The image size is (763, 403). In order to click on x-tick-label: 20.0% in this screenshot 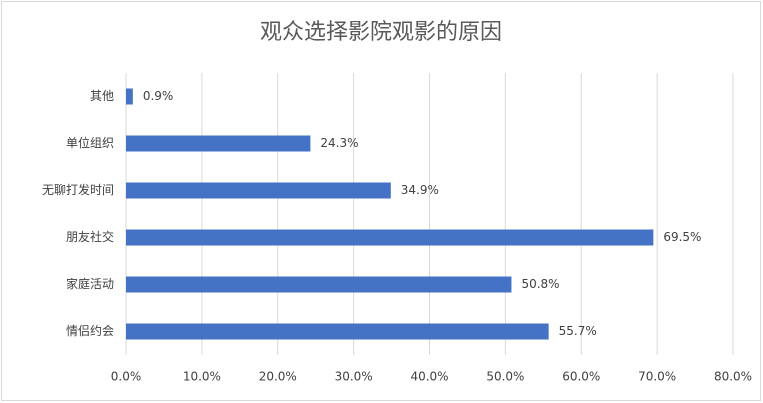, I will do `click(278, 377)`.